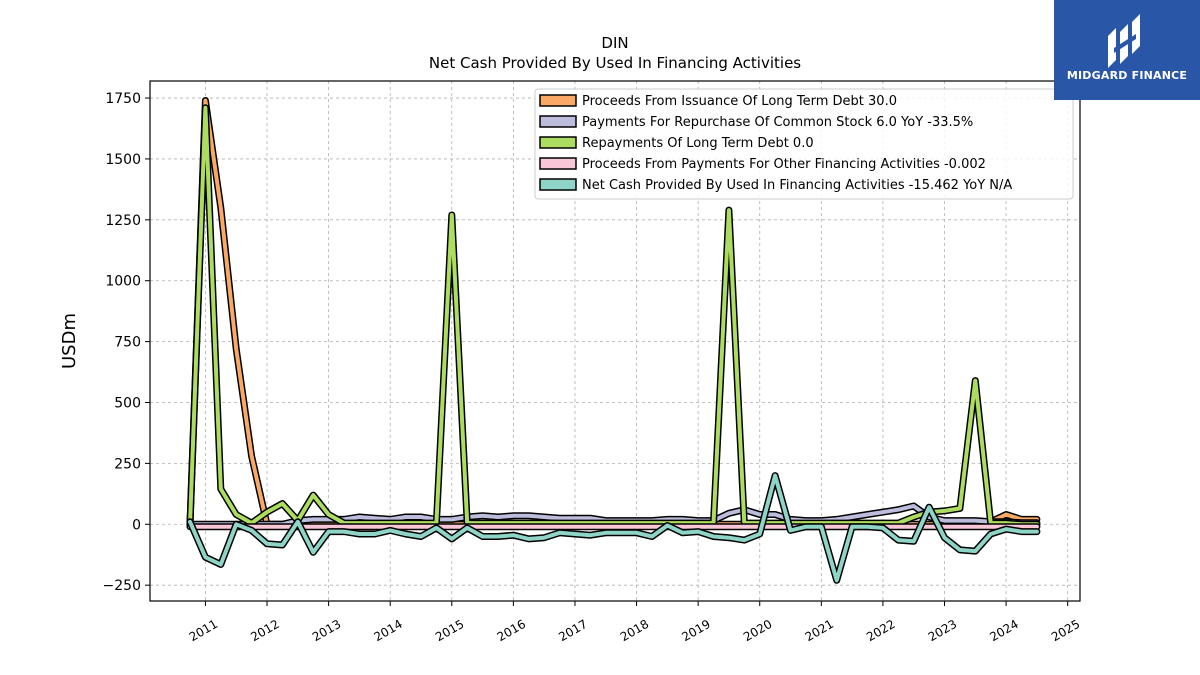 The image size is (1200, 675). Describe the element at coordinates (695, 630) in the screenshot. I see `x-tick-label: 2019` at that location.